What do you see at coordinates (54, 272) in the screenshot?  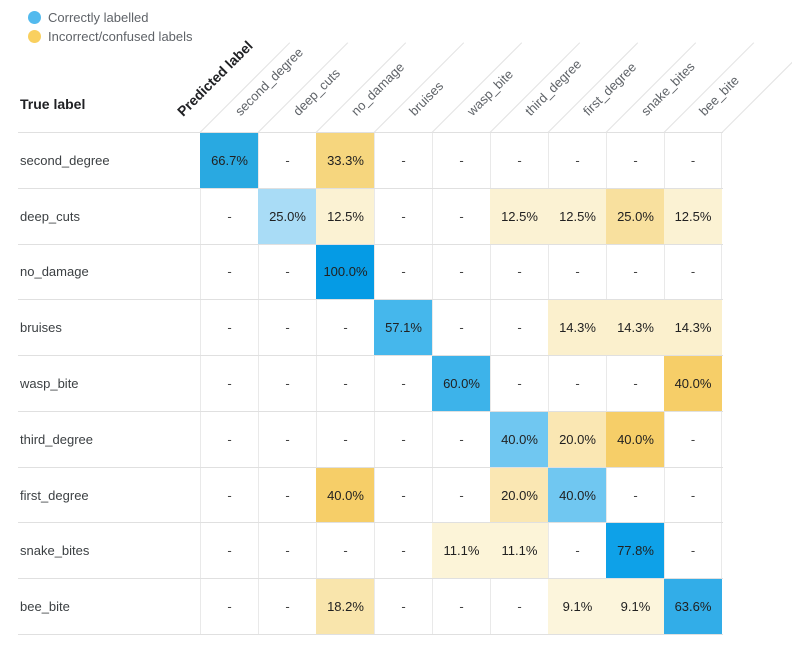 I see `row-label-no_damage: no_damage` at bounding box center [54, 272].